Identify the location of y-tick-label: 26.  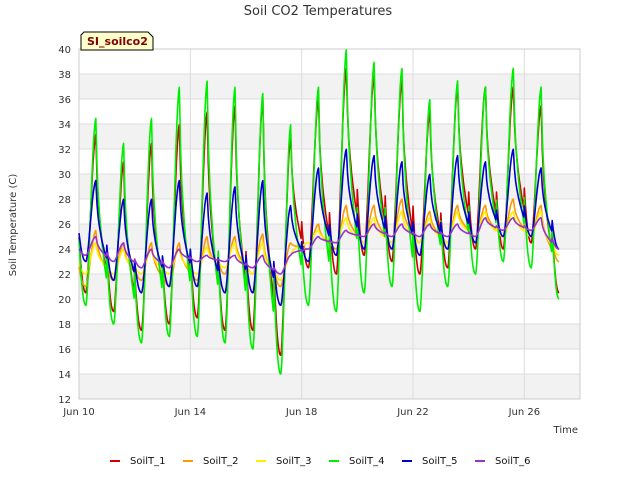
(64, 225).